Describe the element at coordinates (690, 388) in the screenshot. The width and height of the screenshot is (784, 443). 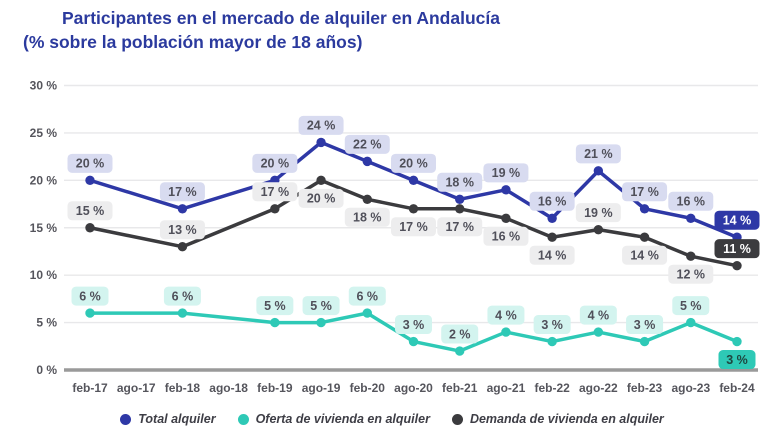
I see `x-tick-label: ago-23` at that location.